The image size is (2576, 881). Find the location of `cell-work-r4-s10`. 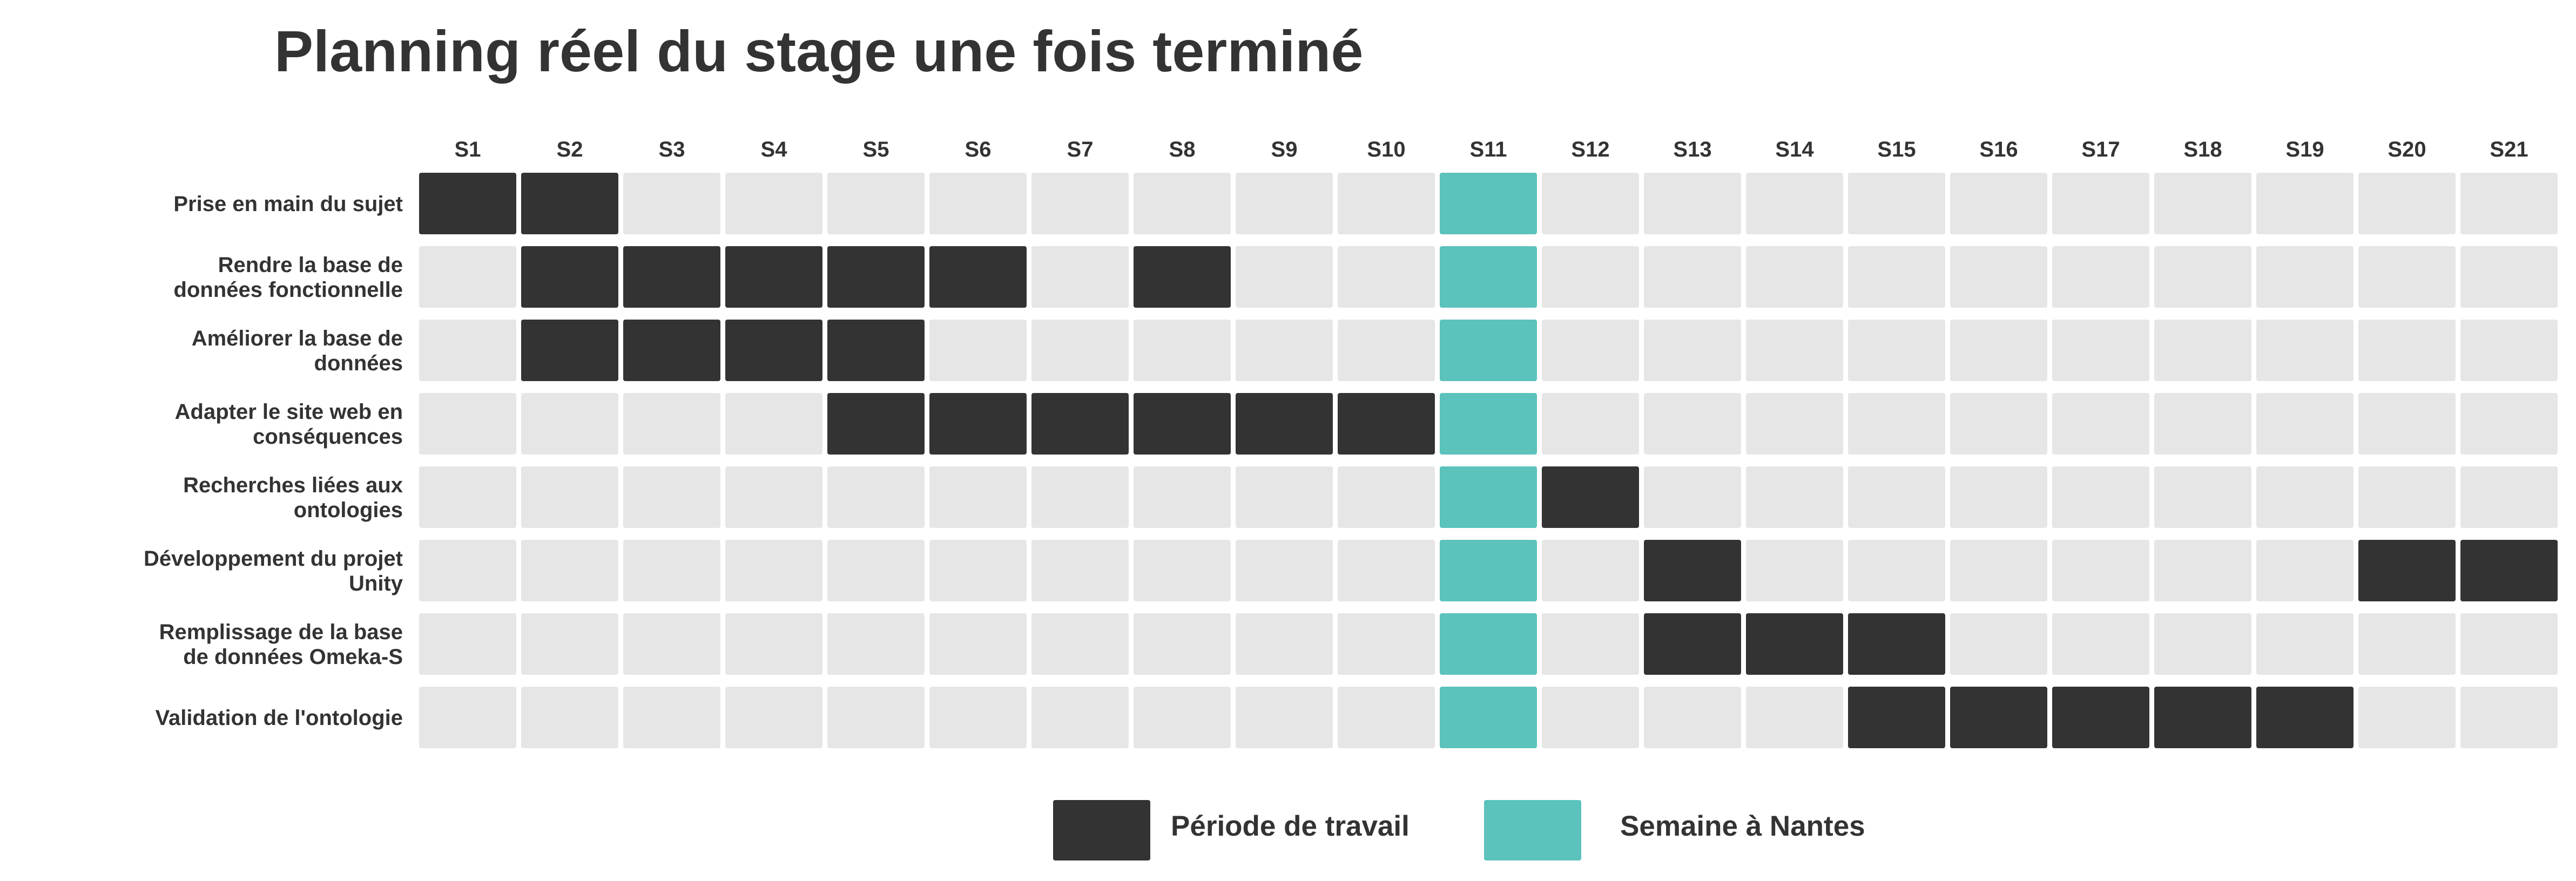

cell-work-r4-s10 is located at coordinates (1386, 424).